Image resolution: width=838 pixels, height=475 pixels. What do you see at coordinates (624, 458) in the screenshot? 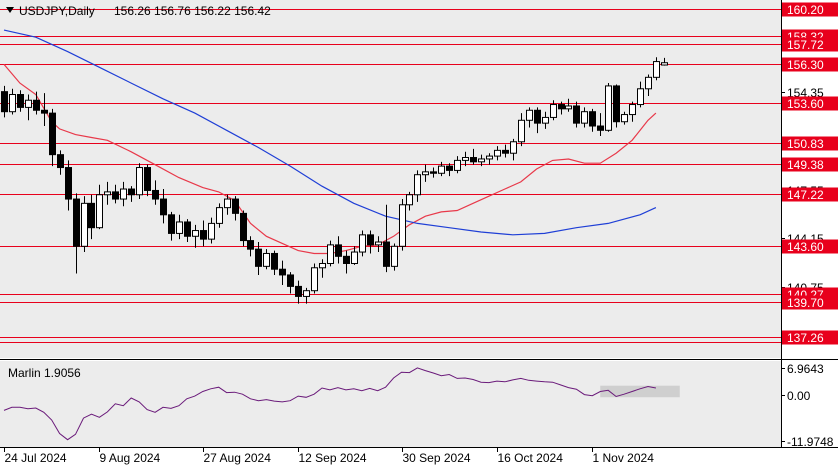
I see `time-tick-label: 1 Nov 2024` at bounding box center [624, 458].